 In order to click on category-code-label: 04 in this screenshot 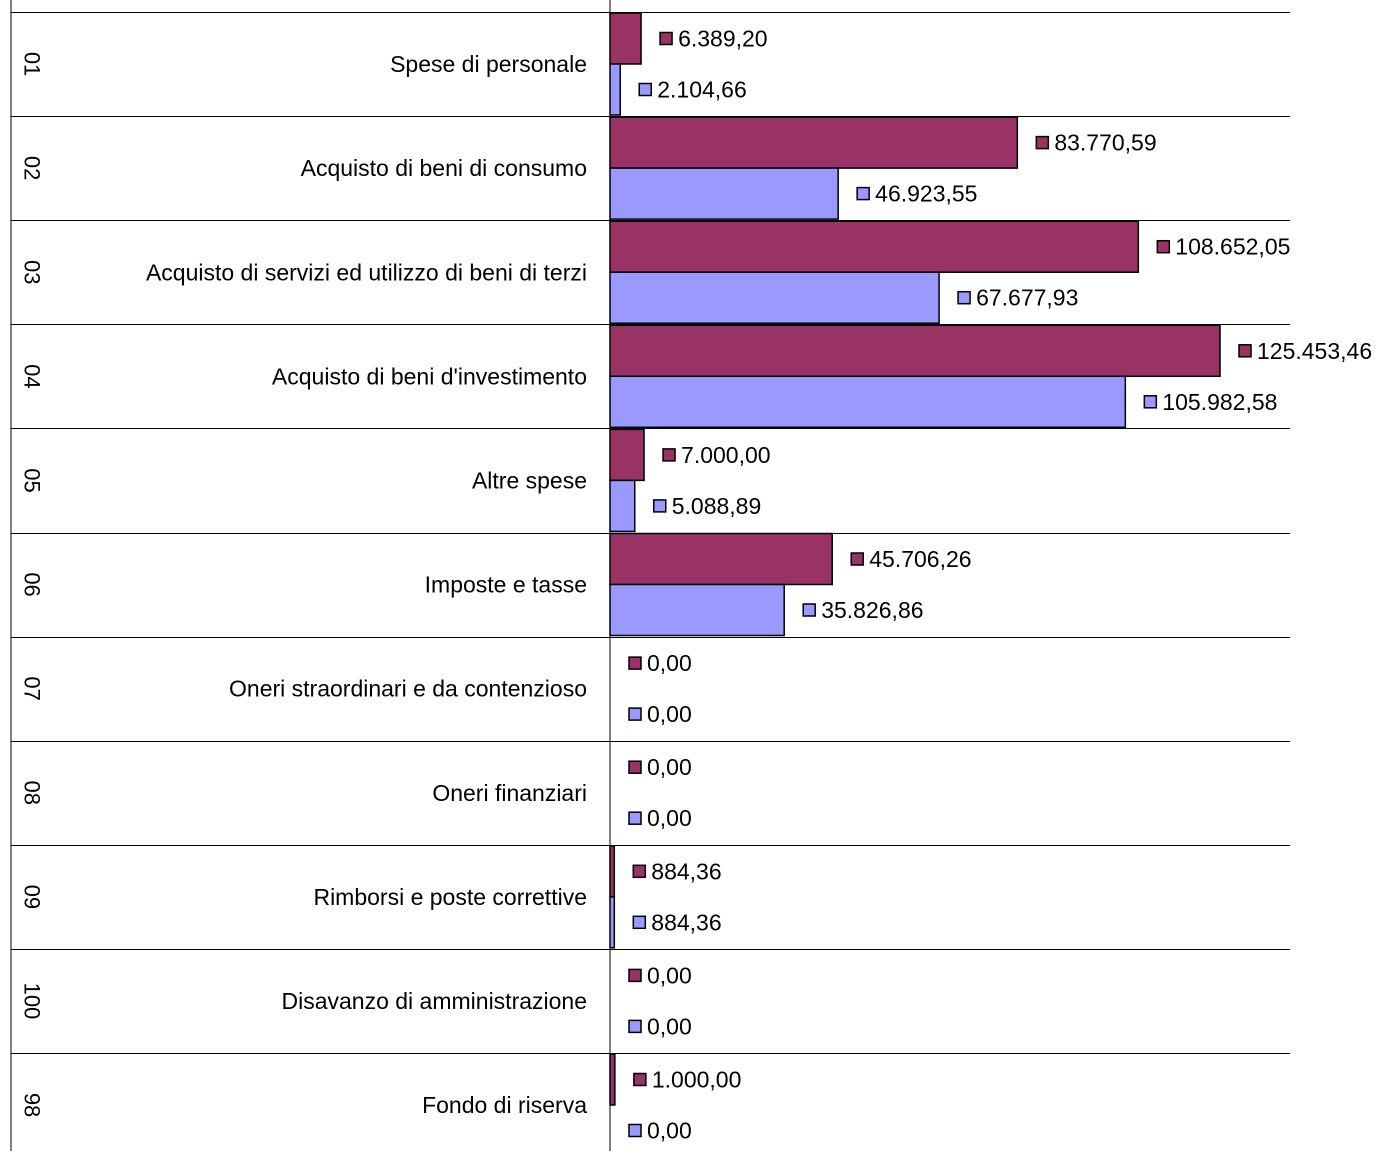, I will do `click(32, 376)`.